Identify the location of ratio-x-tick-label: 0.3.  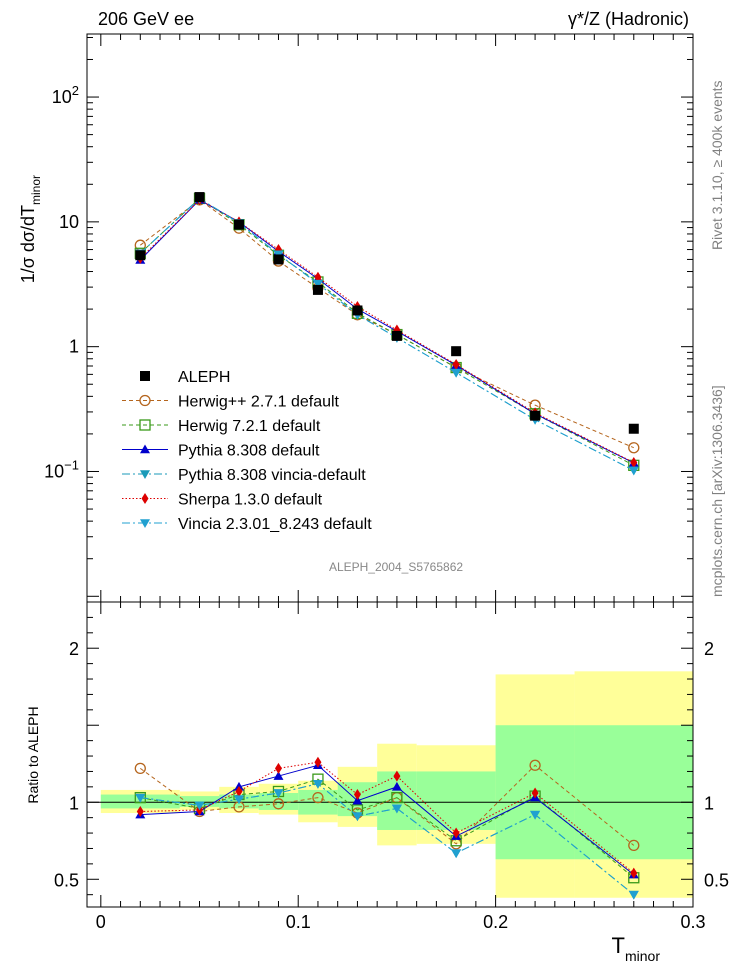
(692, 922).